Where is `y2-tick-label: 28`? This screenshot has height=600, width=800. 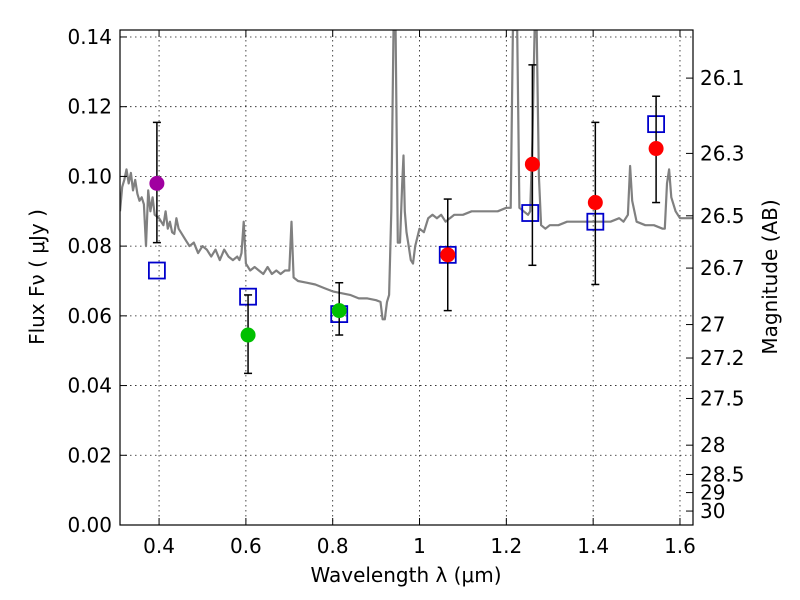
y2-tick-label: 28 is located at coordinates (712, 445).